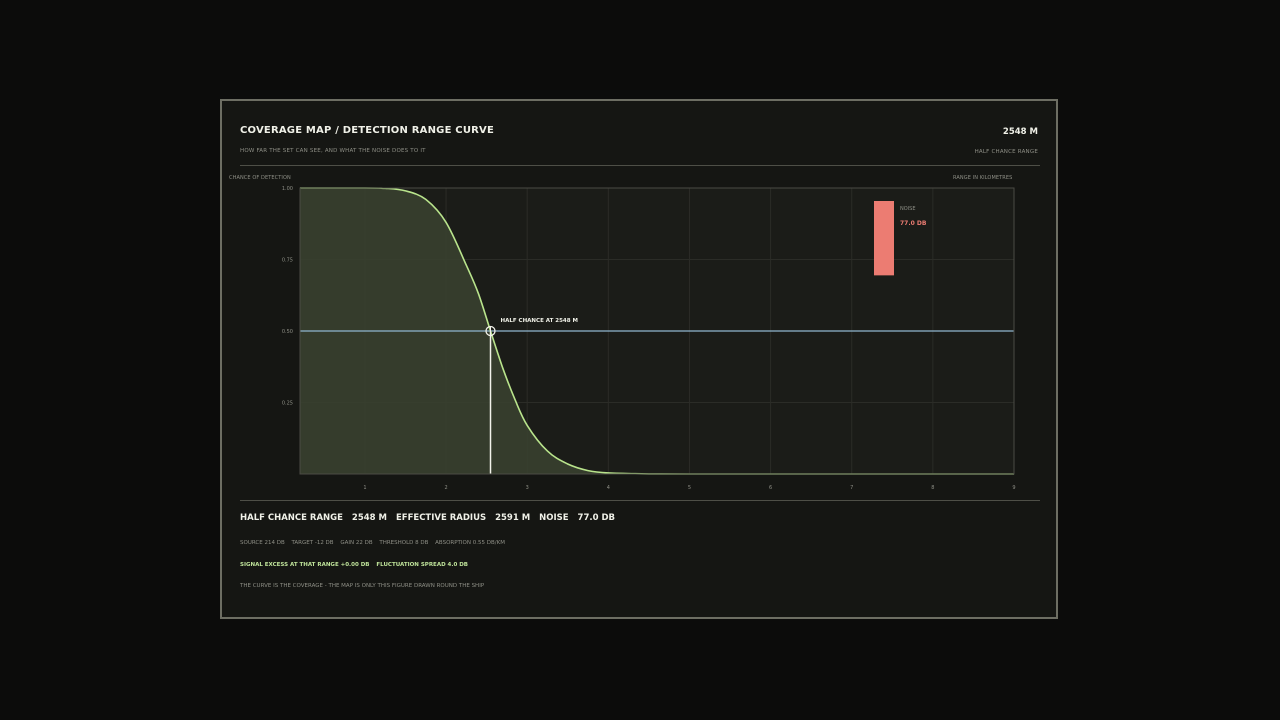 The height and width of the screenshot is (720, 1280). Describe the element at coordinates (404, 543) in the screenshot. I see `param-threshold: THRESHOLD 8 DB` at that location.